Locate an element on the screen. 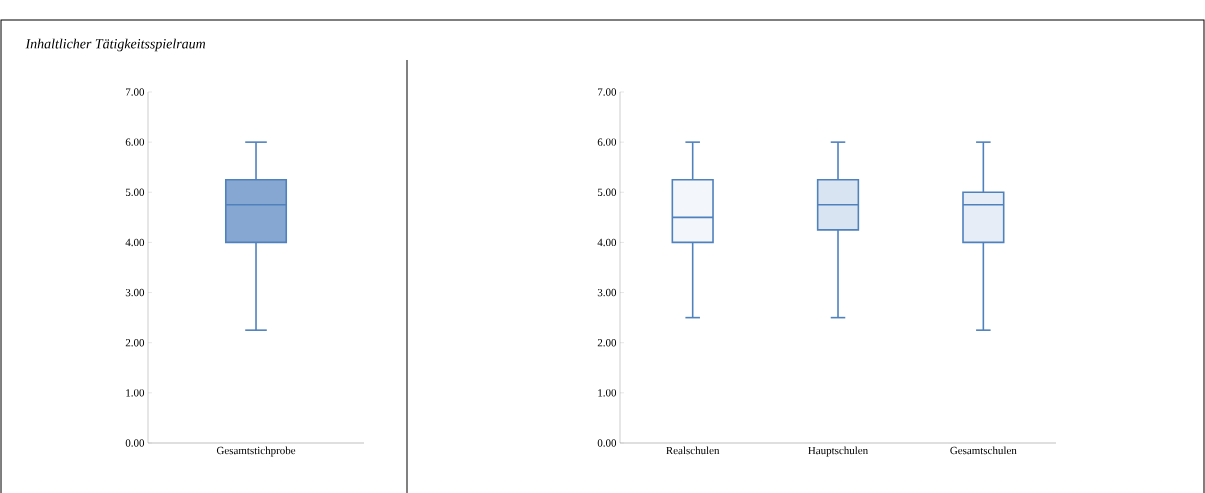  x-tick-label: Gesamtschulen is located at coordinates (983, 450).